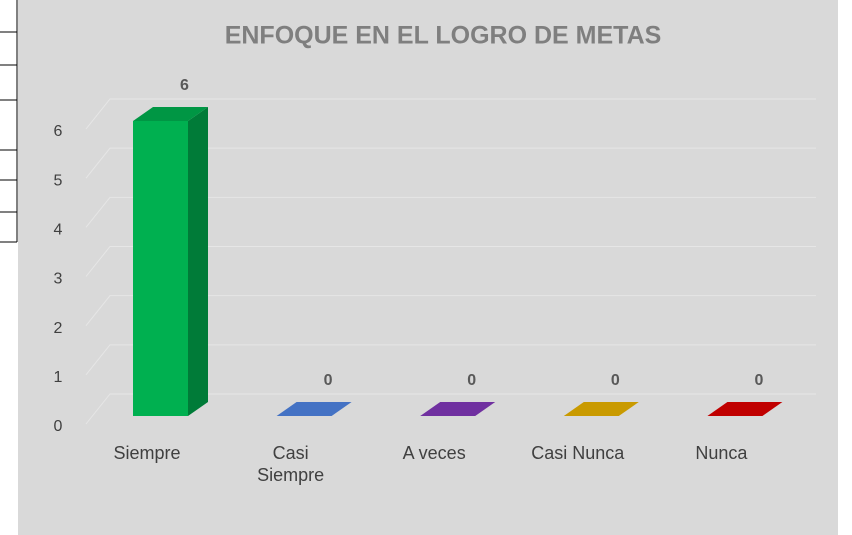 The image size is (852, 535). What do you see at coordinates (721, 453) in the screenshot?
I see `x-tick-label: Nunca` at bounding box center [721, 453].